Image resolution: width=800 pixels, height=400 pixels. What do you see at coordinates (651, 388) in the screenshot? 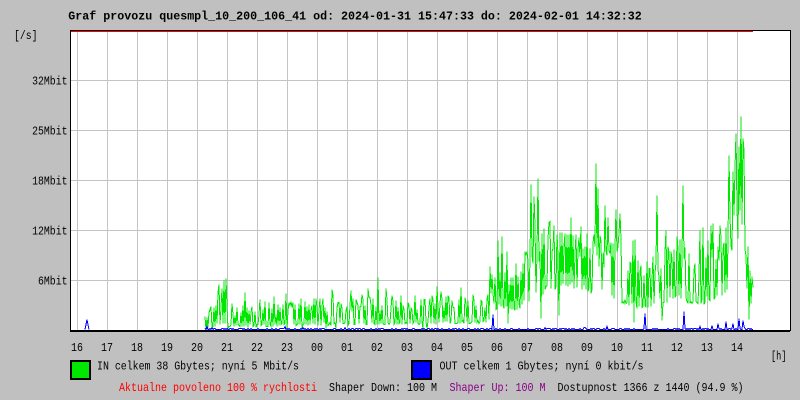
I see `svg-text:Dostupnost 1366 z 1440 (94.9 %: Dostupnost 1366 z 1440 (94.9 %)` at bounding box center [651, 388].